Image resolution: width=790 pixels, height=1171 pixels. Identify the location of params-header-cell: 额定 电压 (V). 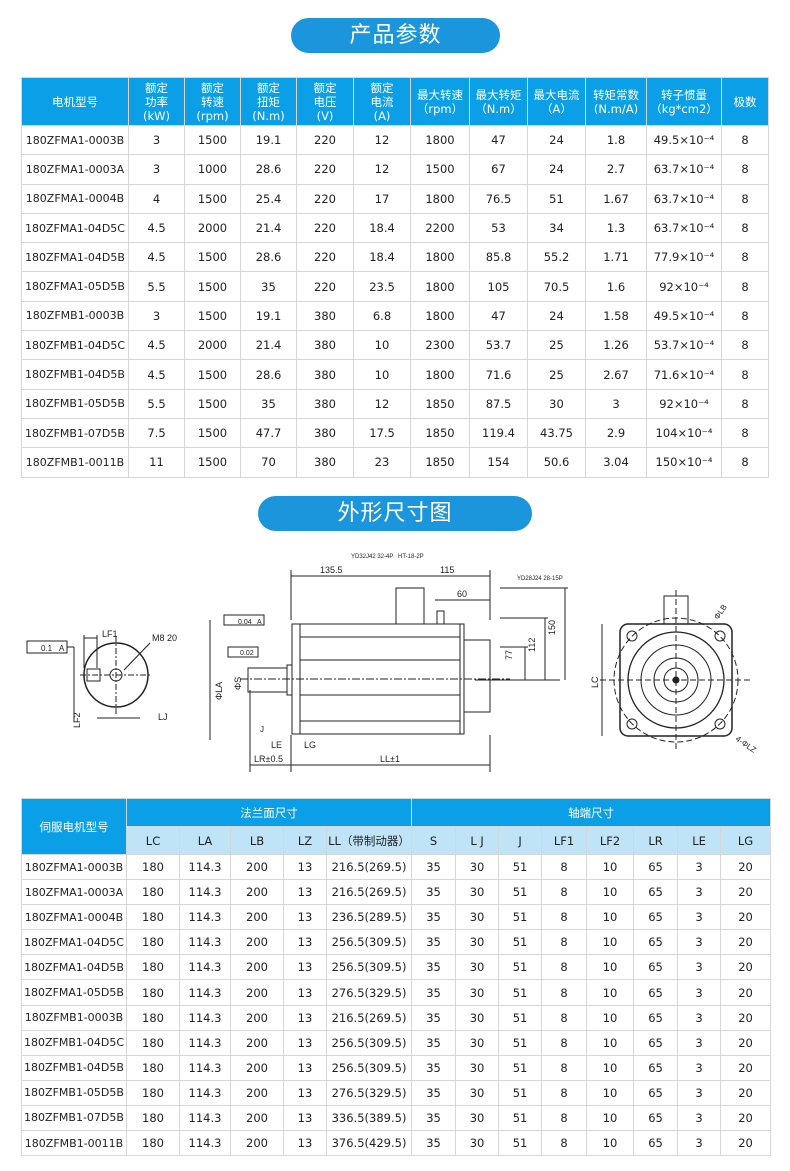
(325, 101).